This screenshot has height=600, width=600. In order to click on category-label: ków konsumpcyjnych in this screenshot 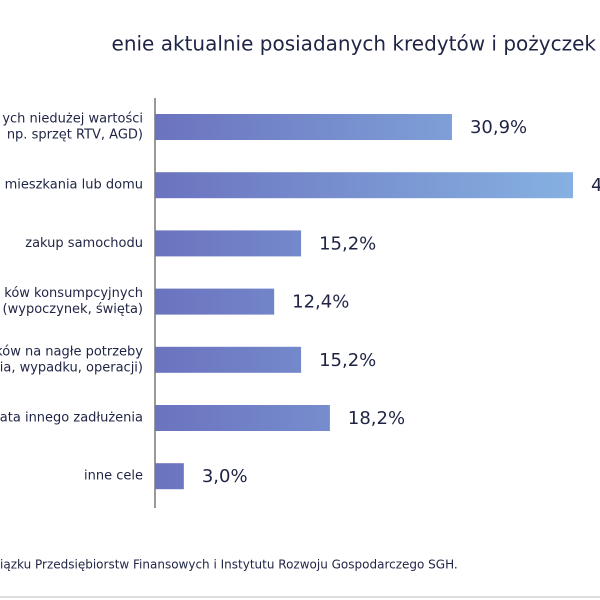, I will do `click(73, 293)`.